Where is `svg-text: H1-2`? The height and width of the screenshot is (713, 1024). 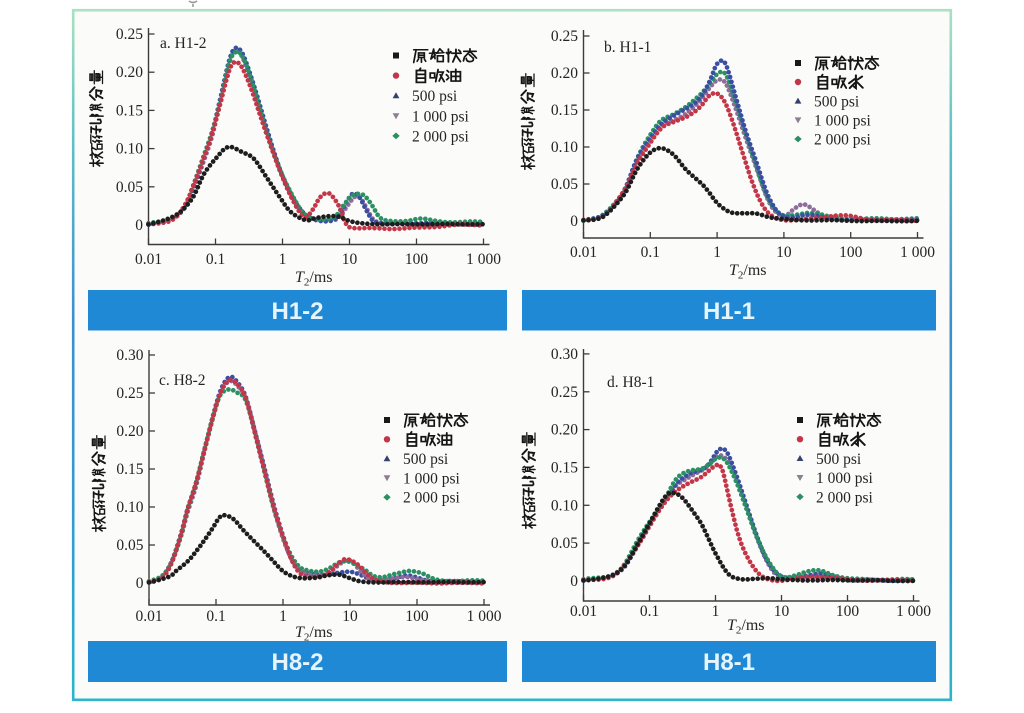
svg-text: H1-2 is located at coordinates (297, 311).